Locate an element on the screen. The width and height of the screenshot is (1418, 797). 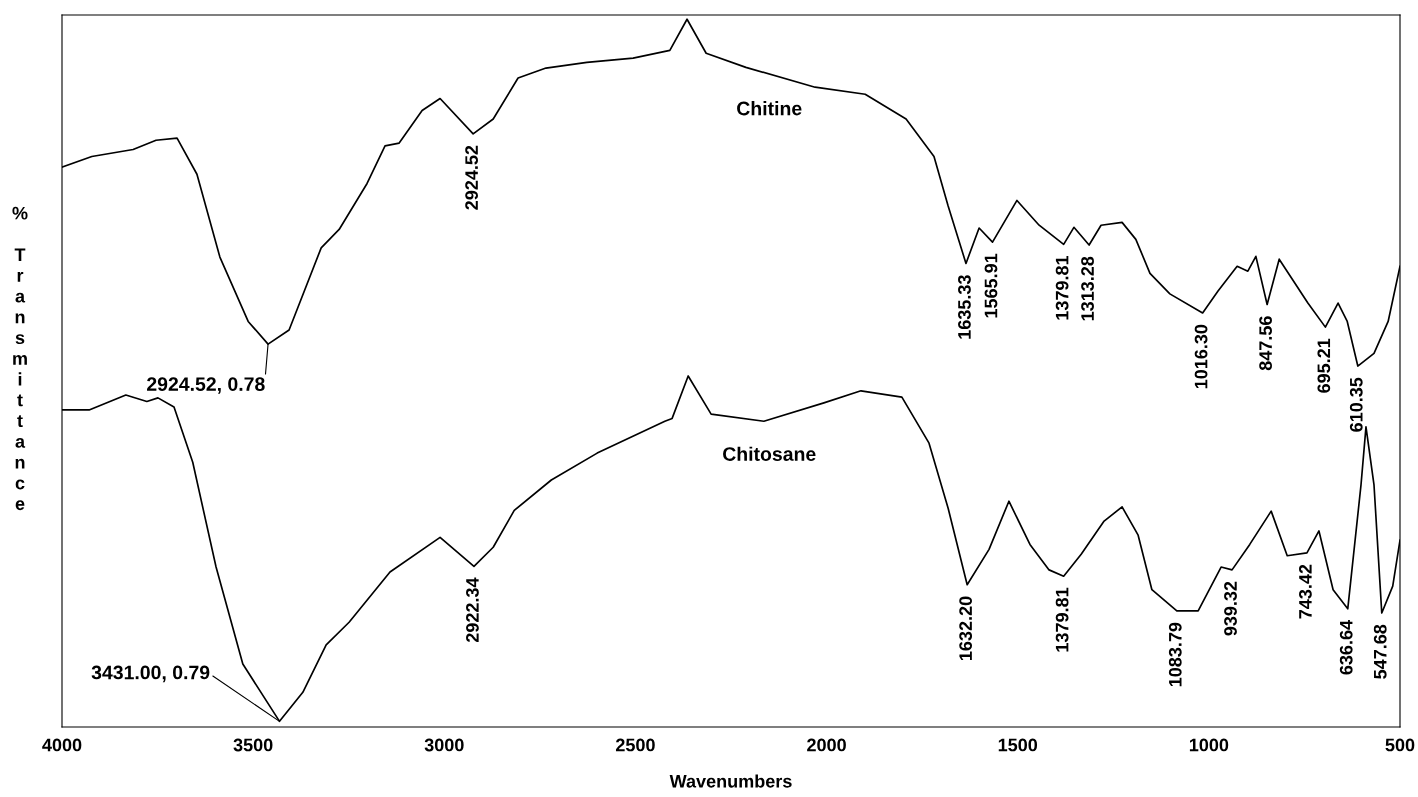
annotation: 1635.33 is located at coordinates (964, 307).